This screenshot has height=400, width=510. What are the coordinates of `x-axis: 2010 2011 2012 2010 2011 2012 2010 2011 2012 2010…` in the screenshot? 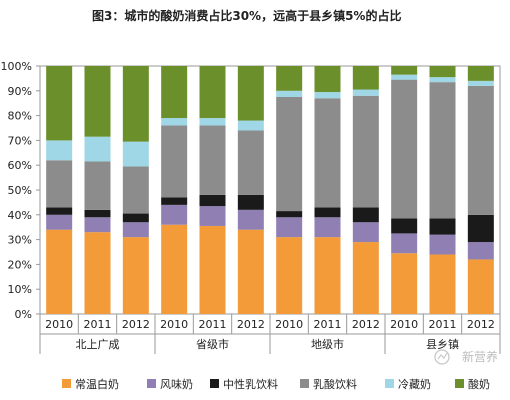 It's located at (270, 334).